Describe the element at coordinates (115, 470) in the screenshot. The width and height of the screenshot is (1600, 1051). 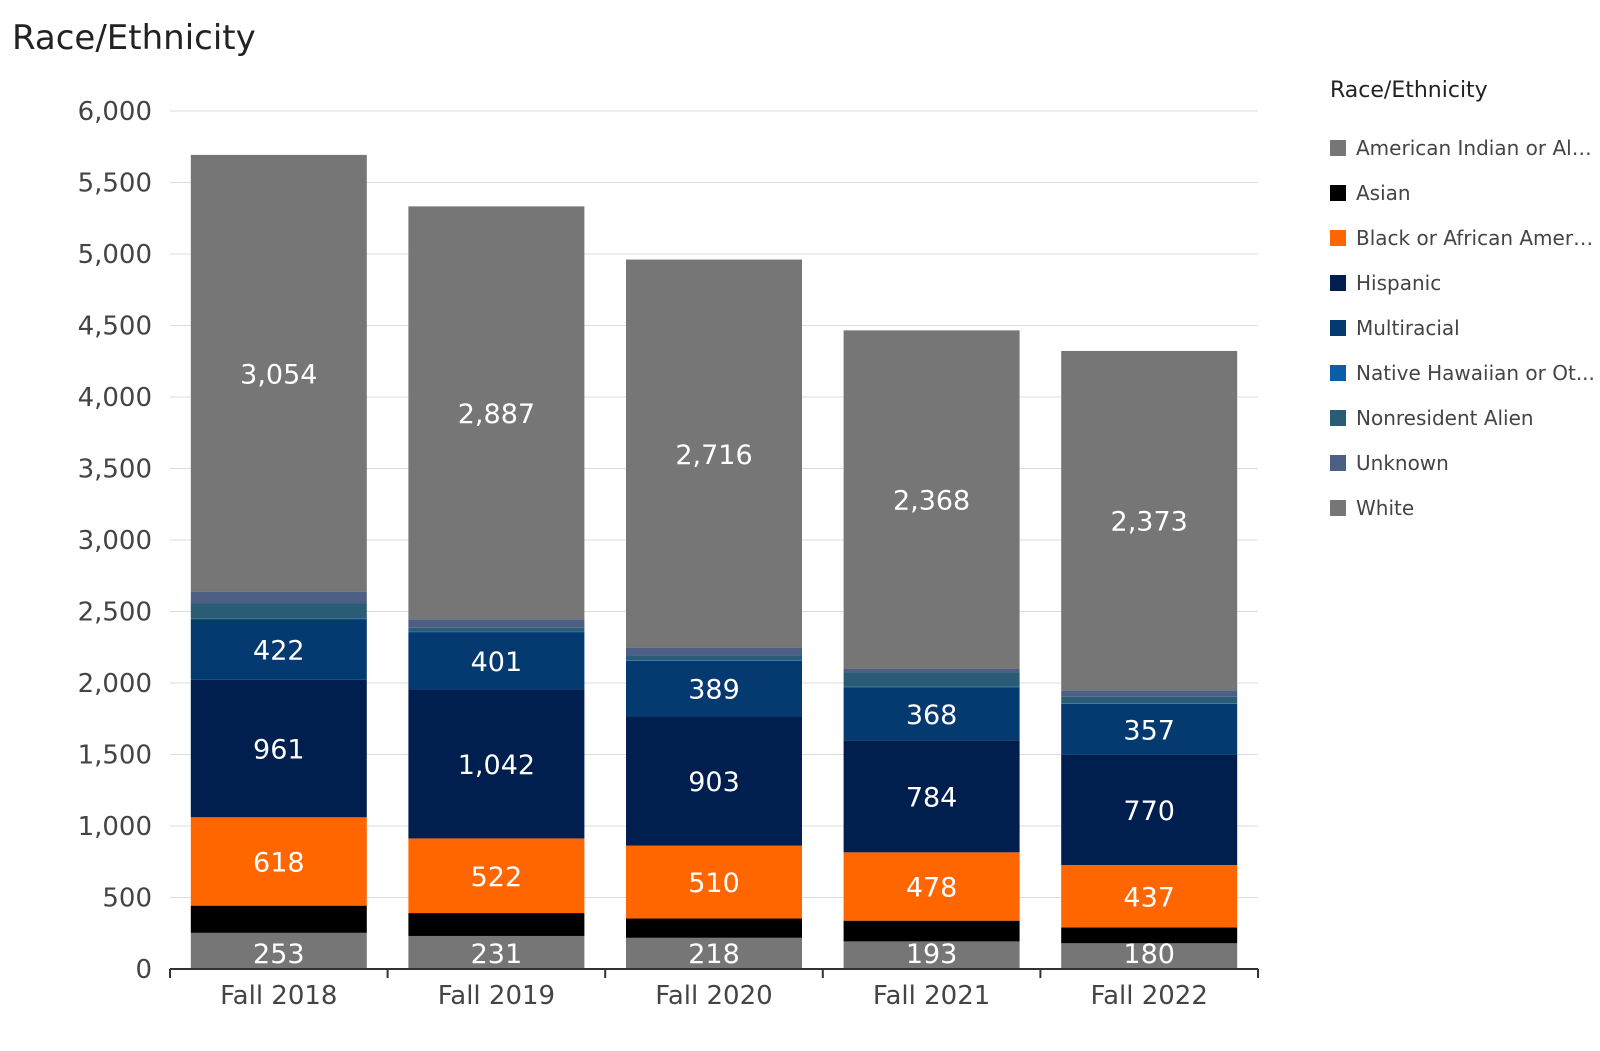
I see `y-tick-label: 3,500` at that location.